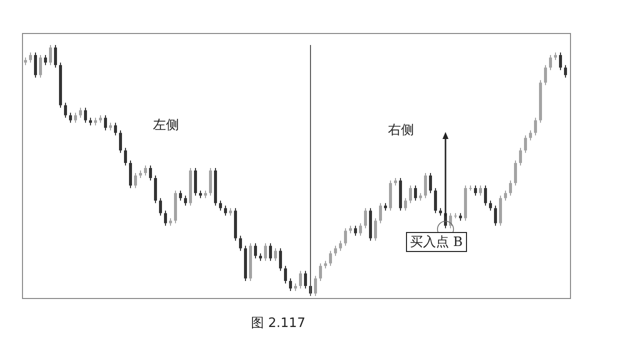 The width and height of the screenshot is (618, 339). What do you see at coordinates (166, 125) in the screenshot?
I see `annotation: 左侧` at bounding box center [166, 125].